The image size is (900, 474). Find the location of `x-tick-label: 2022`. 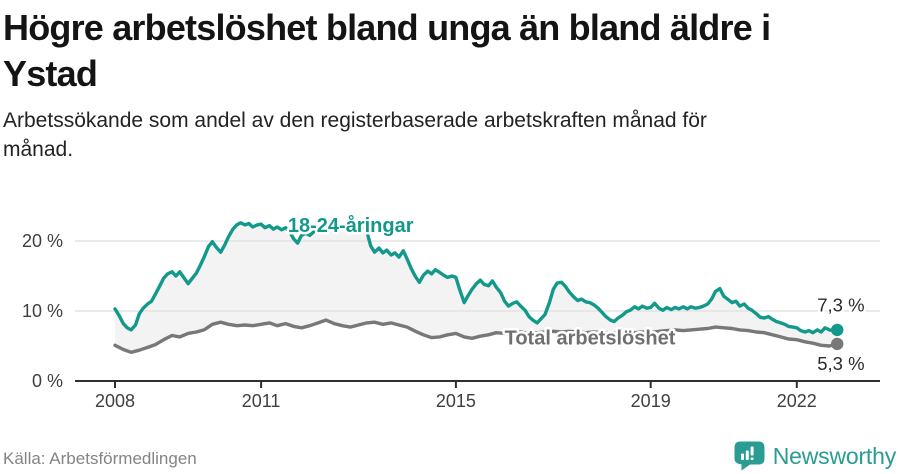

x-tick-label: 2022 is located at coordinates (797, 401).